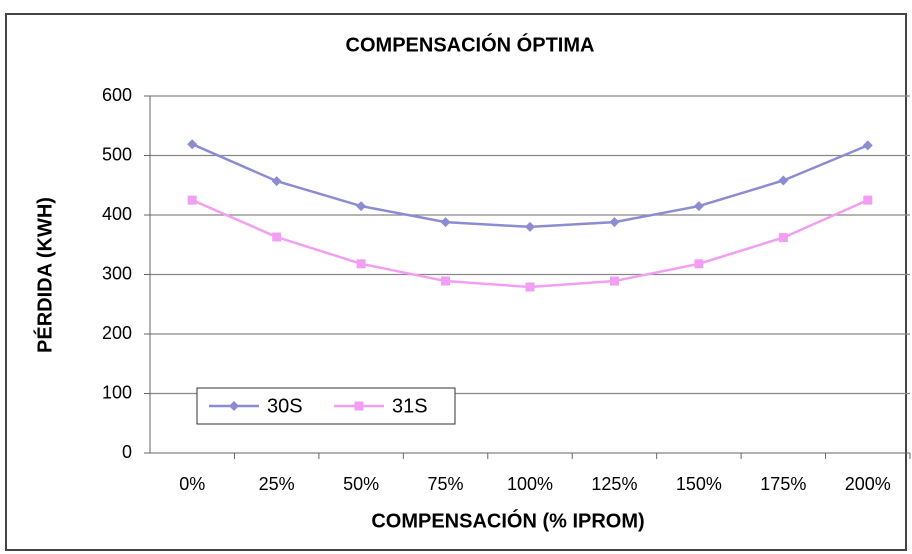 Image resolution: width=912 pixels, height=554 pixels. What do you see at coordinates (277, 484) in the screenshot?
I see `x-tick-label: 25%` at bounding box center [277, 484].